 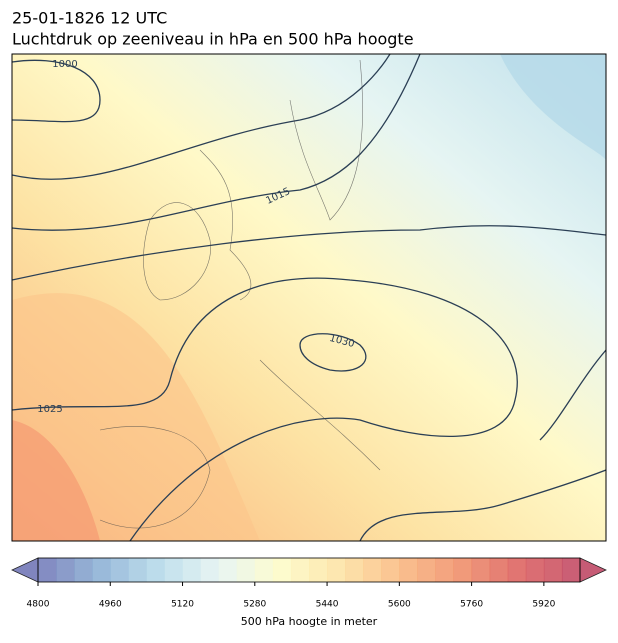 I want to click on colorbar-extend-low, so click(x=25, y=570).